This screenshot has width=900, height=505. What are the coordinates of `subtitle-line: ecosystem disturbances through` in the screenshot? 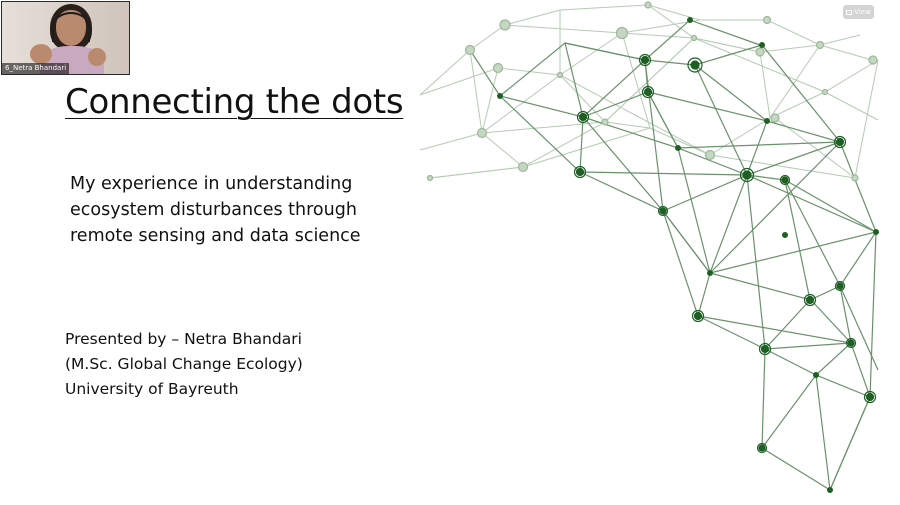 It's located at (213, 210).